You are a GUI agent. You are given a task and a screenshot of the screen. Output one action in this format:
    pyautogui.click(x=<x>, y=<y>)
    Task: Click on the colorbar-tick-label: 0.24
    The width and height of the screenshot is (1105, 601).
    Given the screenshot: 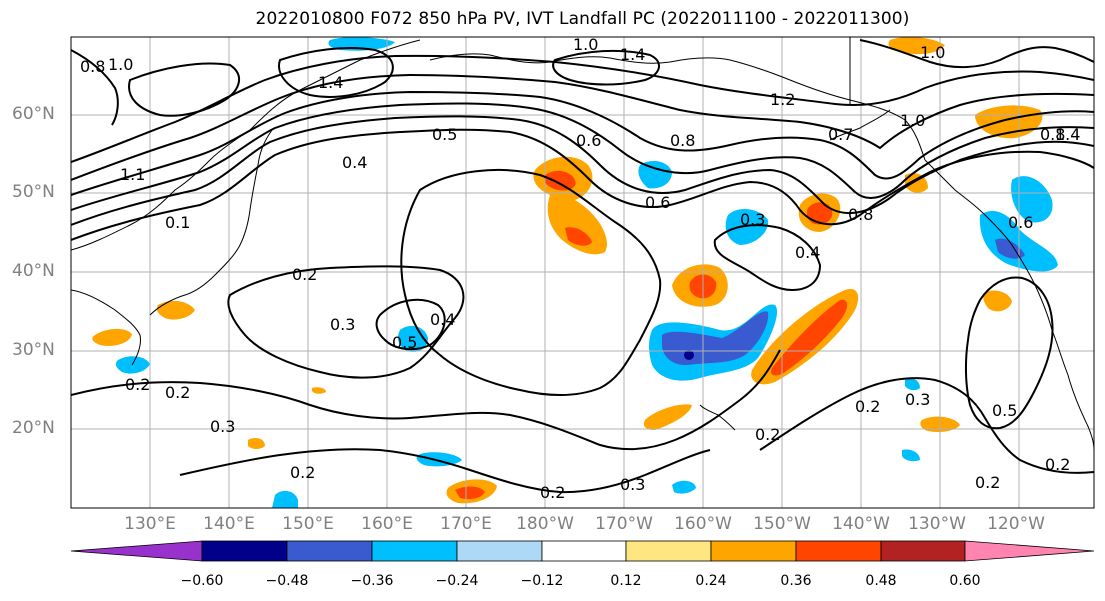 What is the action you would take?
    pyautogui.click(x=711, y=581)
    